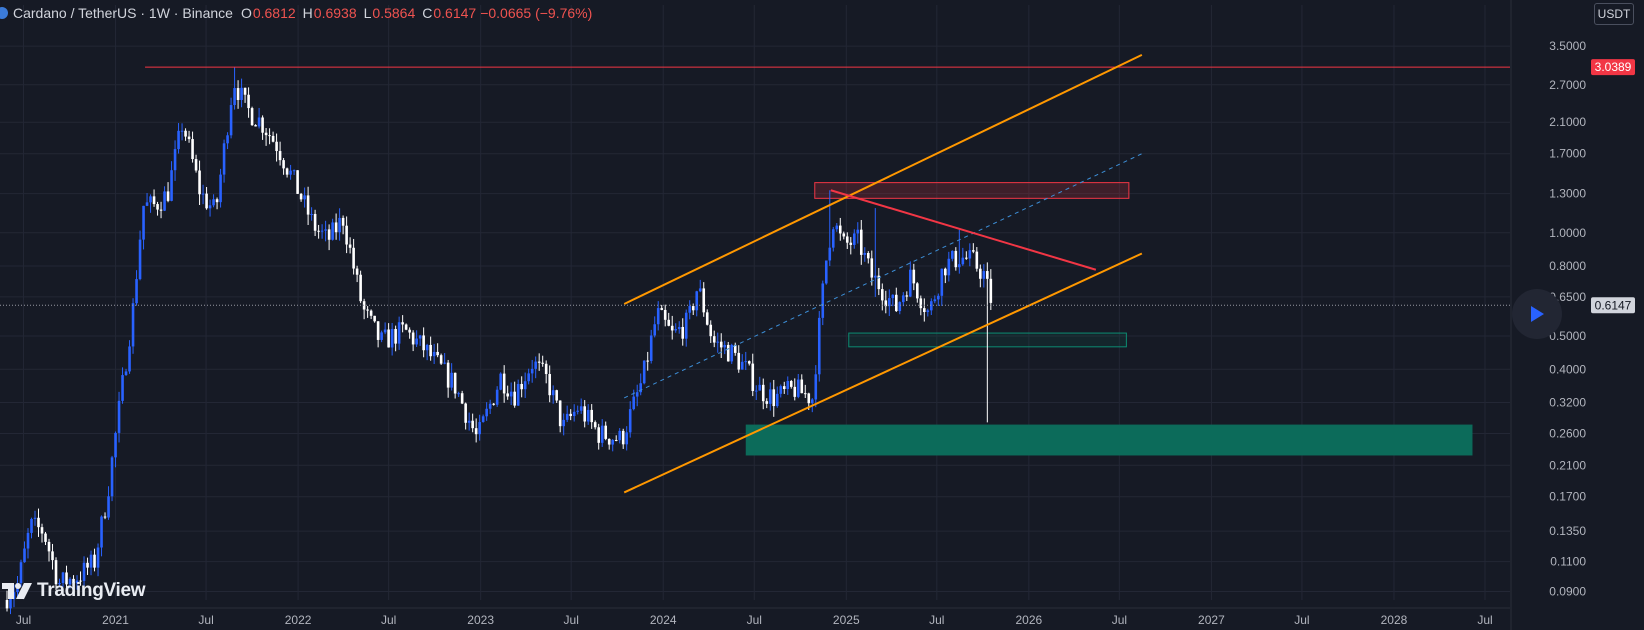 The width and height of the screenshot is (1644, 630). Describe the element at coordinates (883, 373) in the screenshot. I see `channel-lower-line` at that location.